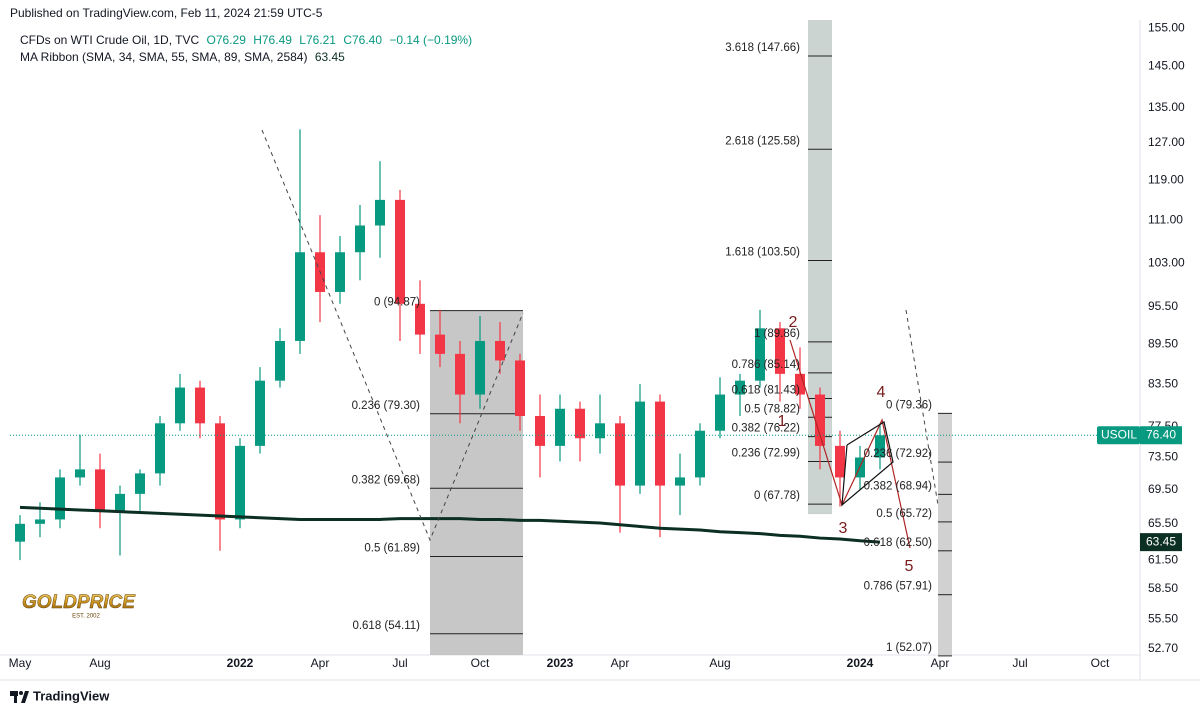 This screenshot has width=1200, height=713. What do you see at coordinates (1166, 262) in the screenshot?
I see `y-tick-label: 103.00` at bounding box center [1166, 262].